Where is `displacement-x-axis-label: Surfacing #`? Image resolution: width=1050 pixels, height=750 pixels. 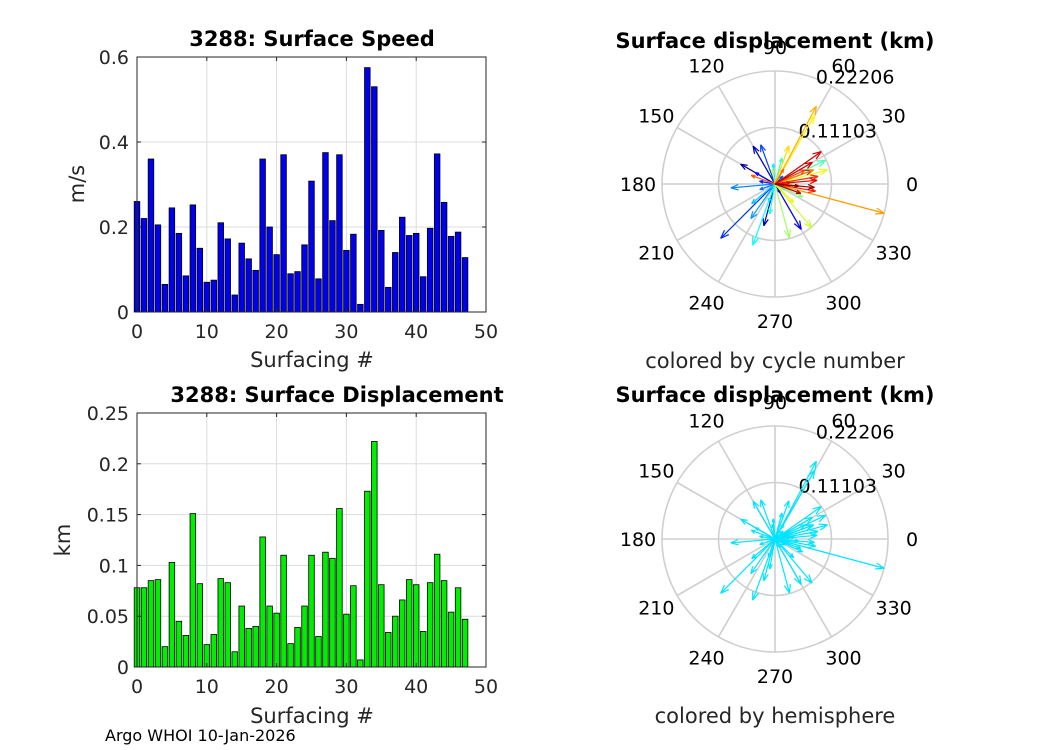 displacement-x-axis-label: Surfacing # is located at coordinates (312, 716).